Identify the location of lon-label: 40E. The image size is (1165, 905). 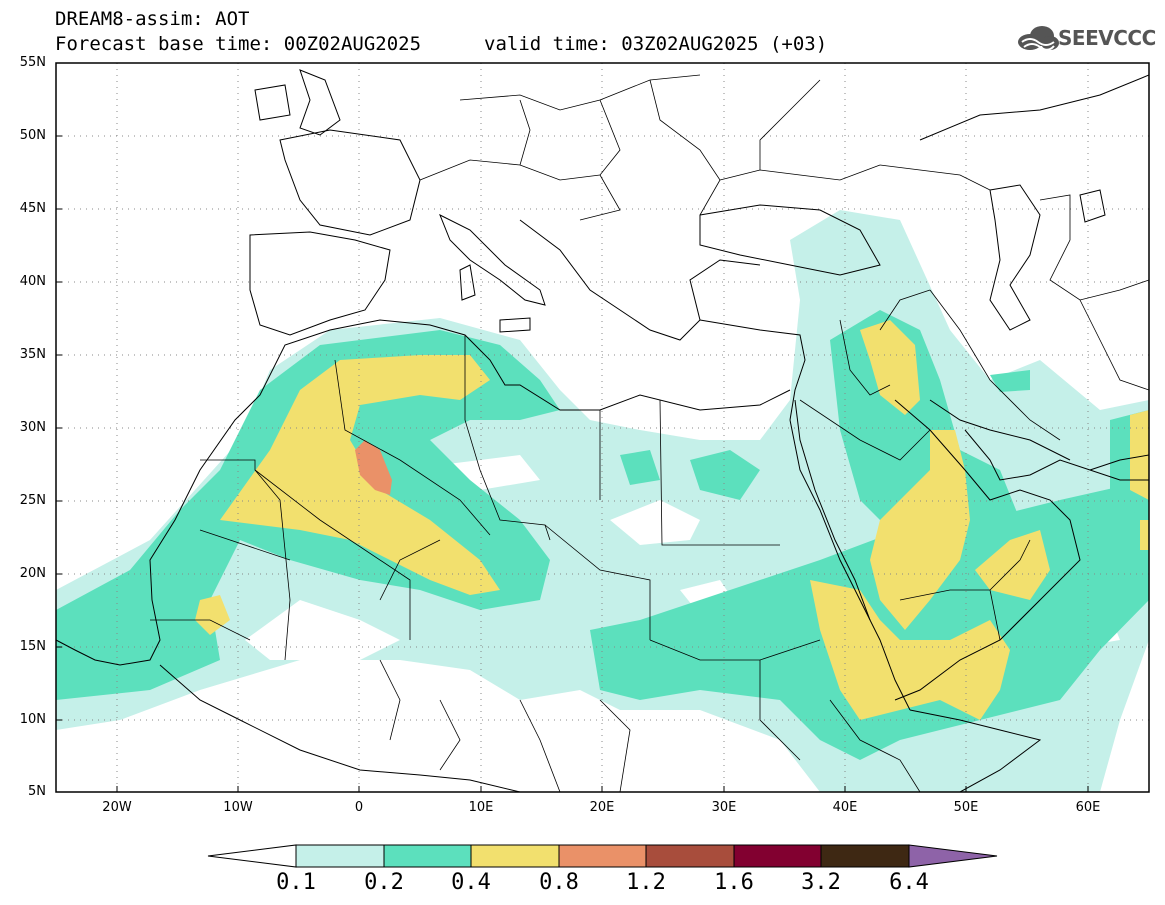
(845, 807).